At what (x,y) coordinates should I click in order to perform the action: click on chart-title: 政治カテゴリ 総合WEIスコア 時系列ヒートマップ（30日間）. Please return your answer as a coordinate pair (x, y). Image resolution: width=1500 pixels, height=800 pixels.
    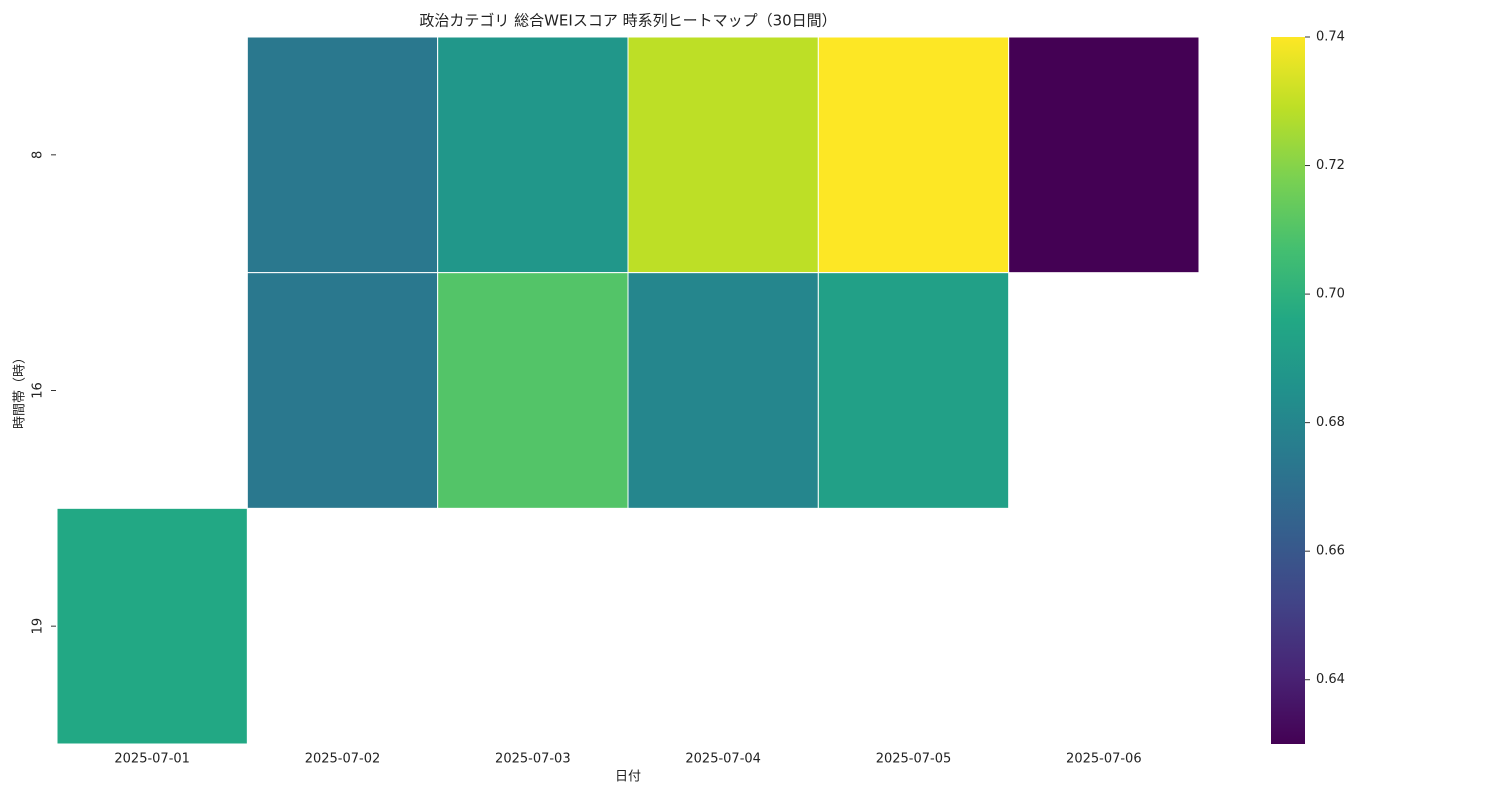
    Looking at the image, I should click on (627, 21).